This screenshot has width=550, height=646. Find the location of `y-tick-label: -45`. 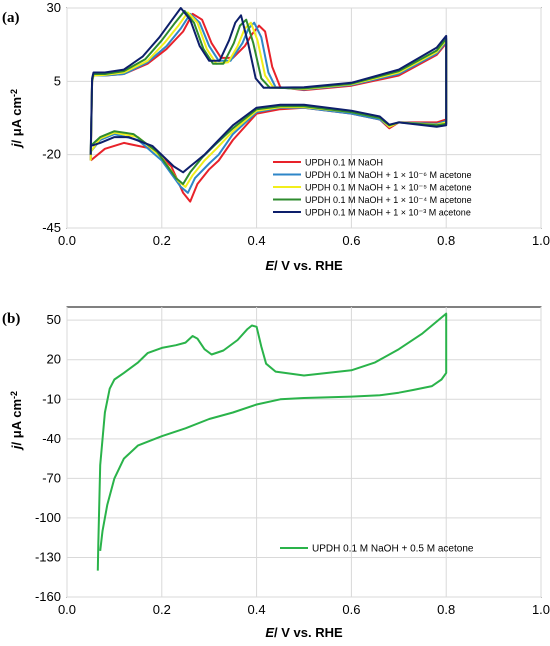

y-tick-label: -45 is located at coordinates (51, 227).